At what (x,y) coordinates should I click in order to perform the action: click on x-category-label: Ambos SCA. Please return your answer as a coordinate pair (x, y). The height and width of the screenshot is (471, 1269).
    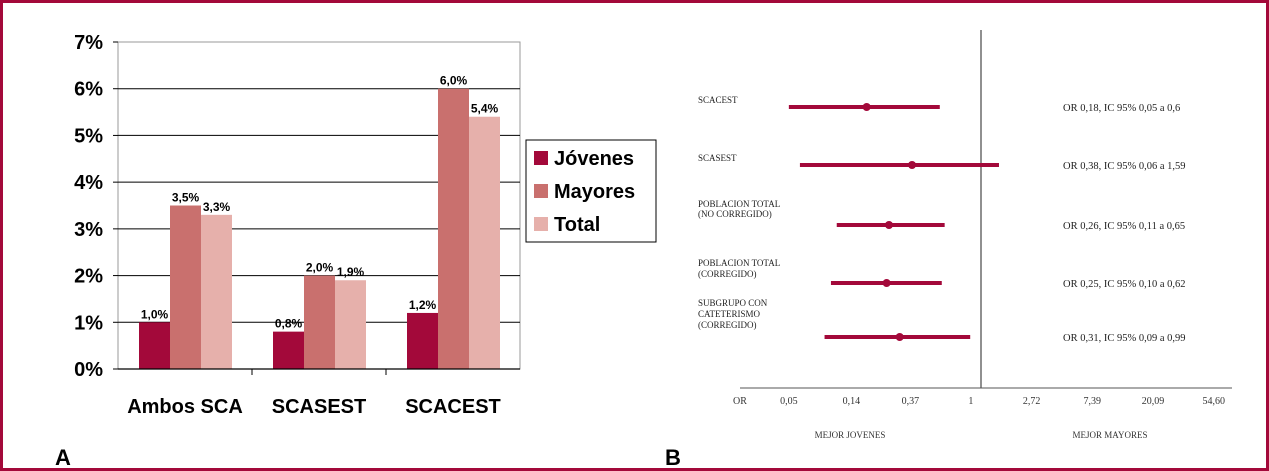
    Looking at the image, I should click on (185, 407).